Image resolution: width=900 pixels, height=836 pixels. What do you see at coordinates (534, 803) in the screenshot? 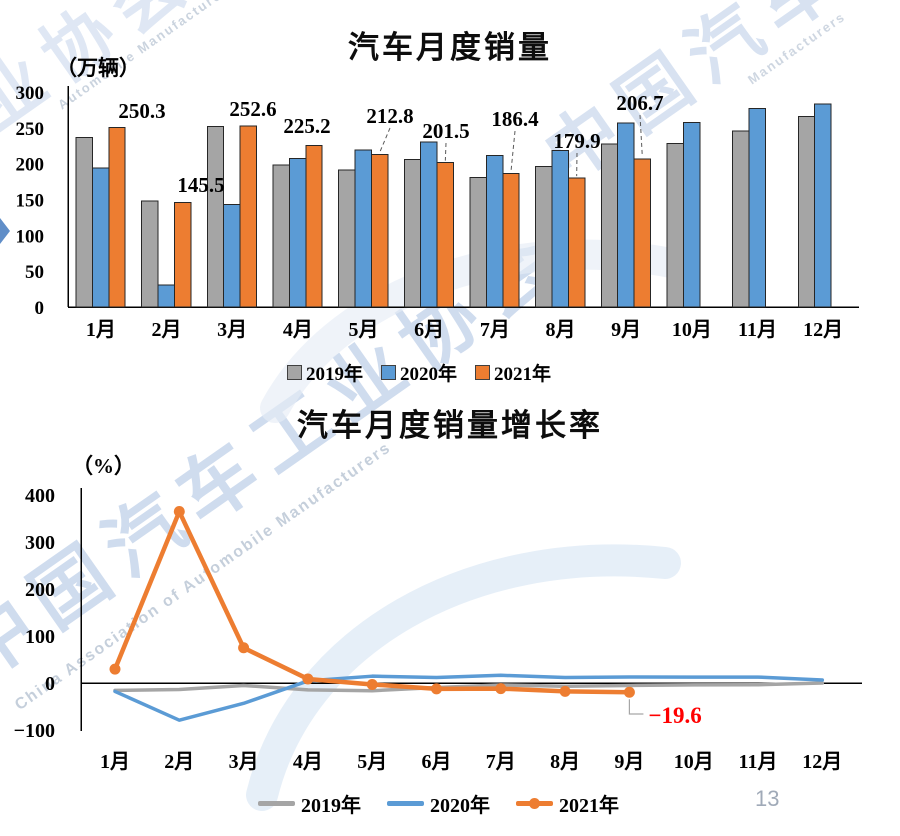
I see `legend-marker-dot` at bounding box center [534, 803].